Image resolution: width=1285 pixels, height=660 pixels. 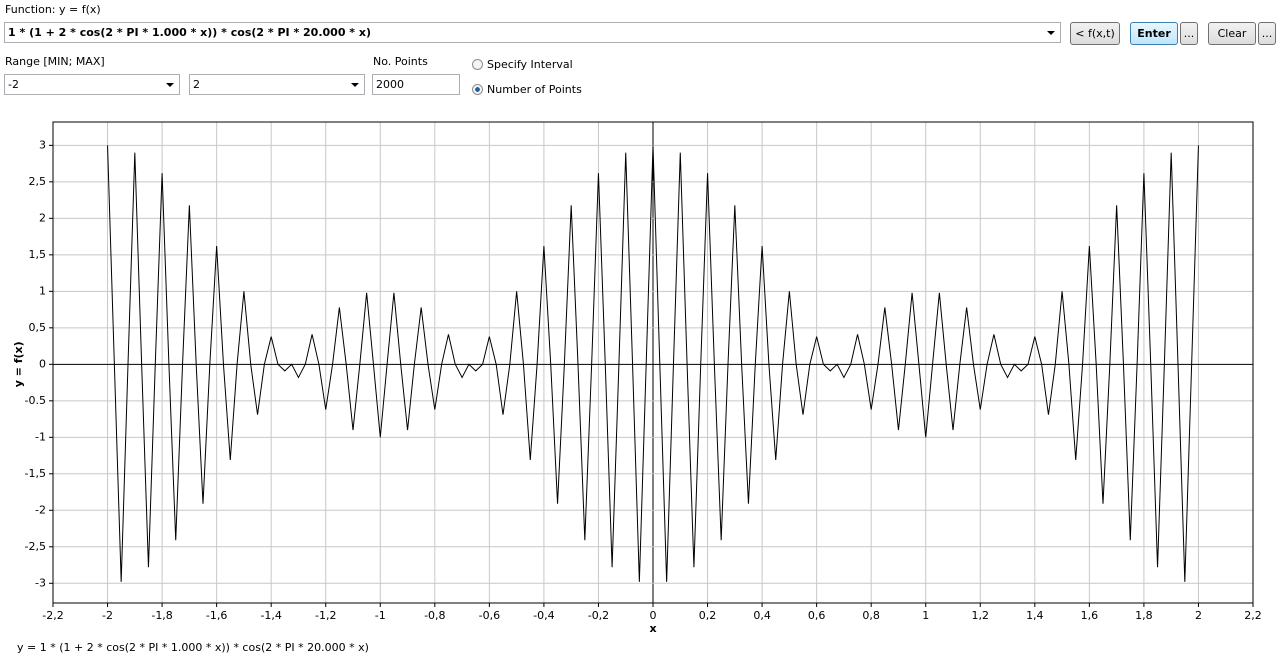 I want to click on range-max-combo: 2, so click(x=277, y=84).